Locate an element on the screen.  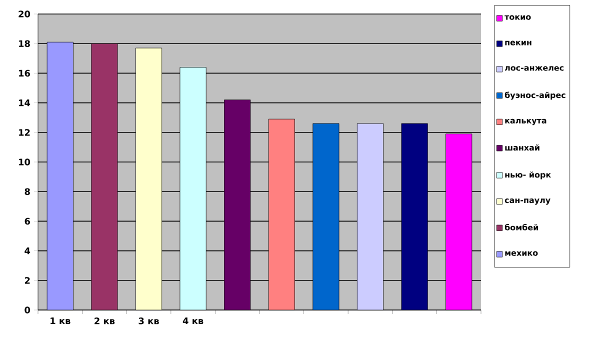
y-tick-label: 0 is located at coordinates (27, 310).